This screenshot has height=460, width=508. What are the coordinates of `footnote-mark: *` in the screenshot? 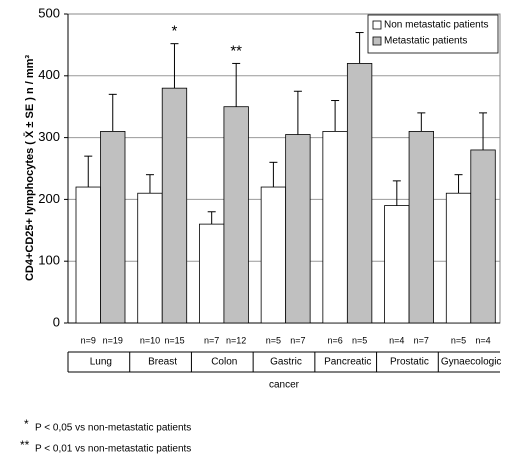 It's located at (26, 424).